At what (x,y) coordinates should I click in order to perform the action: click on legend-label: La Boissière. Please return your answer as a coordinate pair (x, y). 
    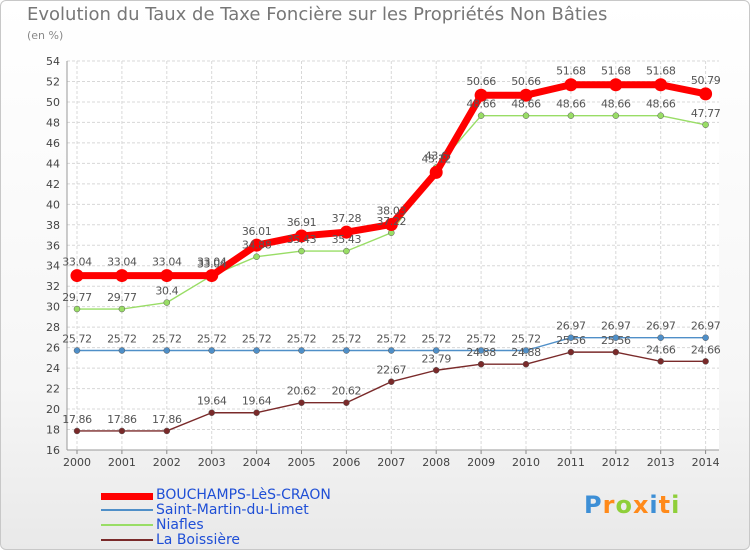
    Looking at the image, I should click on (198, 540).